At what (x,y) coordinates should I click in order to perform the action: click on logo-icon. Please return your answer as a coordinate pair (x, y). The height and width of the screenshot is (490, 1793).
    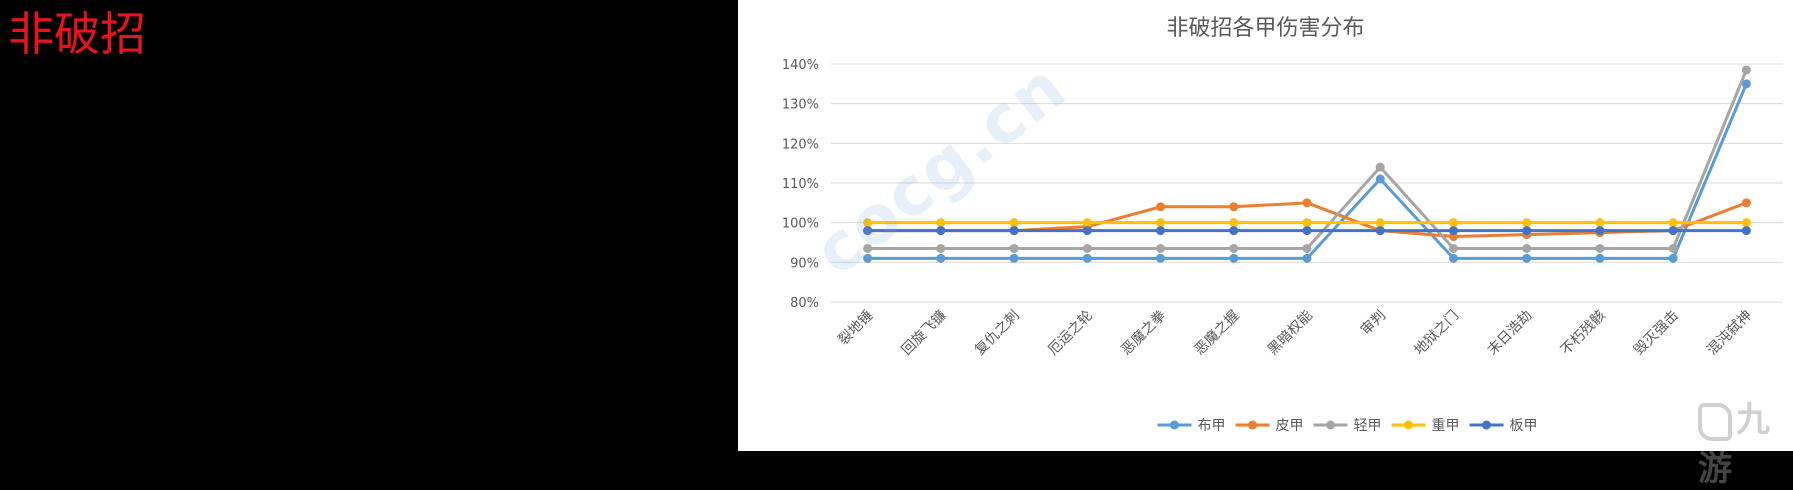
    Looking at the image, I should click on (1715, 421).